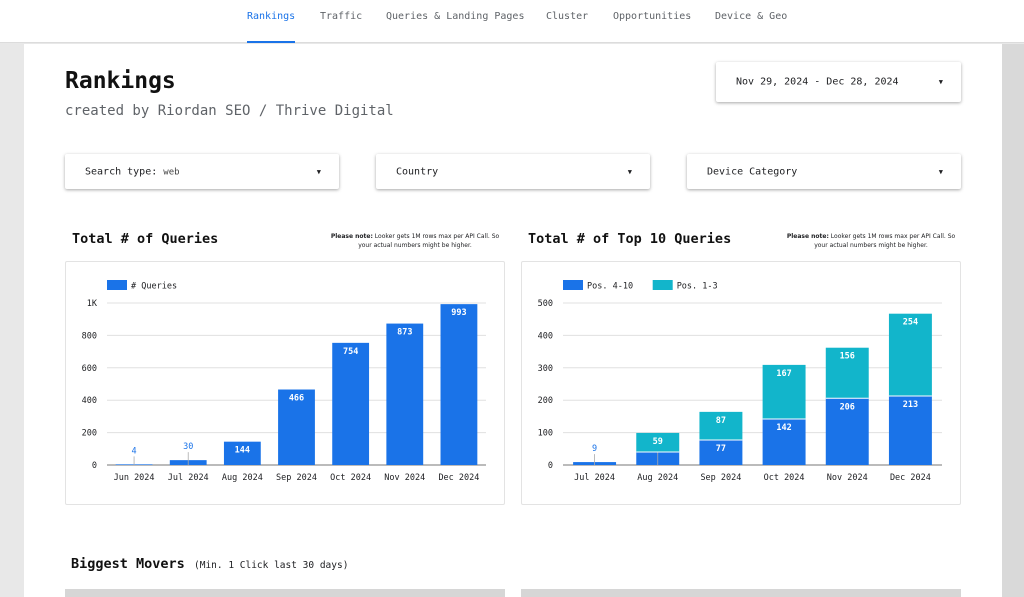 The image size is (1024, 597). Describe the element at coordinates (610, 287) in the screenshot. I see `legend-label: Pos. 4-10` at that location.